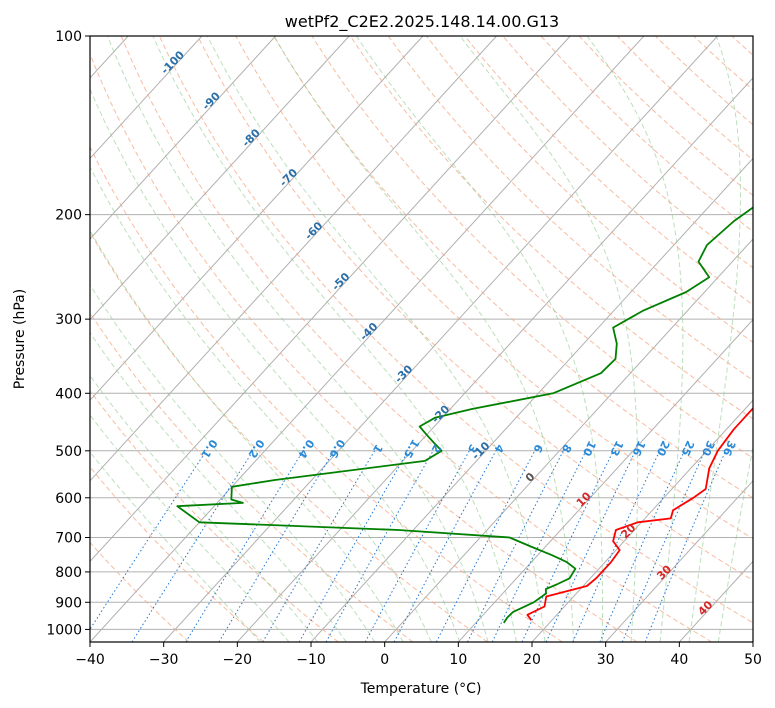 This screenshot has height=708, width=775. I want to click on x-tick-label: −40, so click(90, 660).